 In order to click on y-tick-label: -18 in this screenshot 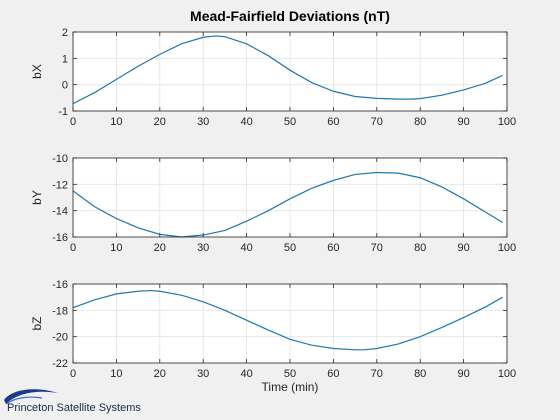, I will do `click(60, 311)`.